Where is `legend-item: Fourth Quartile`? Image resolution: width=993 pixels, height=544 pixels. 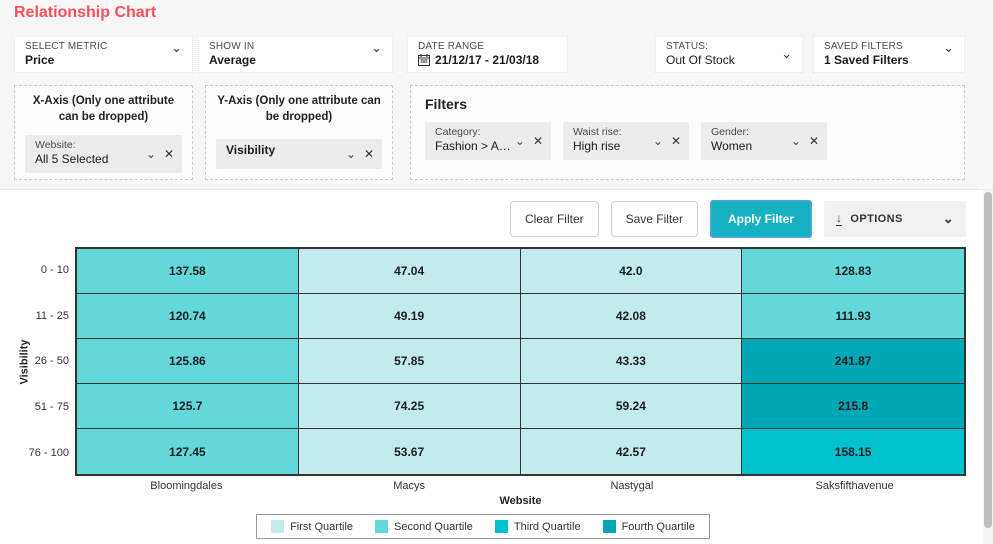 legend-item: Fourth Quartile is located at coordinates (648, 526).